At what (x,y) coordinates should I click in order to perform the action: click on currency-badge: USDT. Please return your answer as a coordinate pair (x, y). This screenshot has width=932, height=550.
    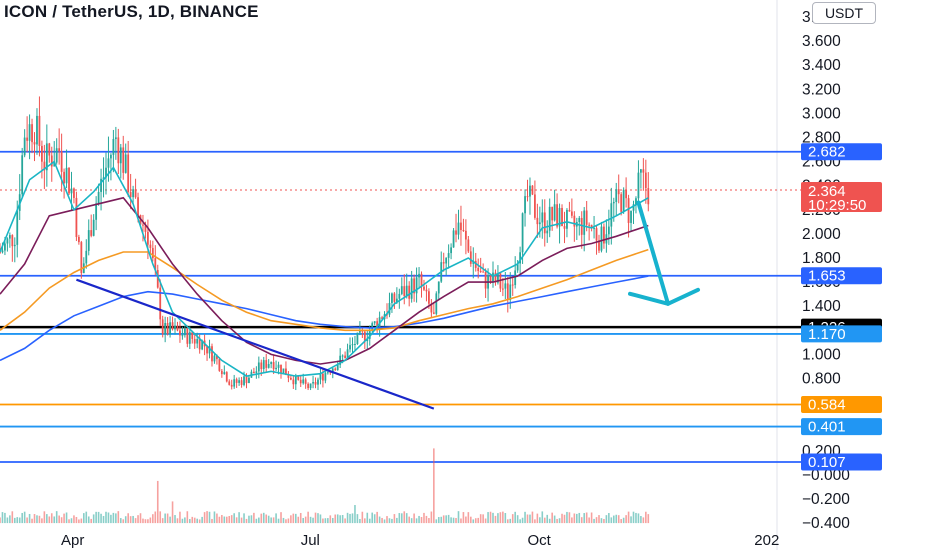
    Looking at the image, I should click on (844, 13).